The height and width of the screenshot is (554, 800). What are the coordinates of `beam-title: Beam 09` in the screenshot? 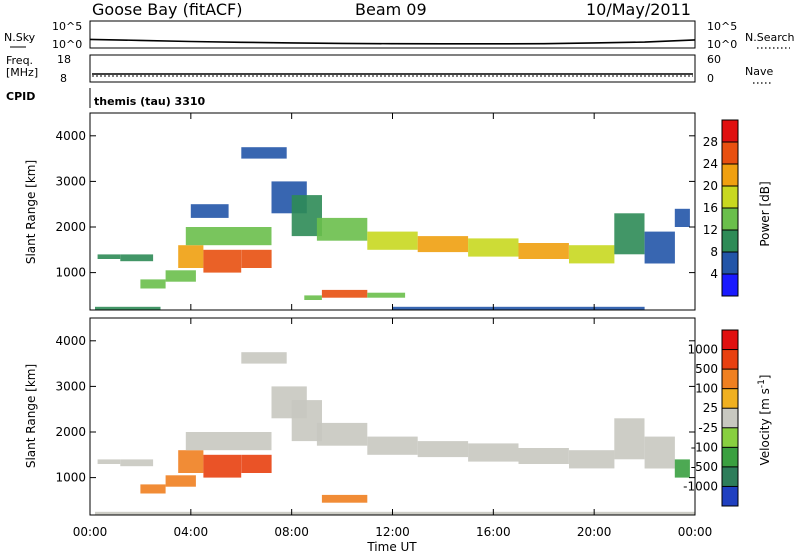 It's located at (391, 9).